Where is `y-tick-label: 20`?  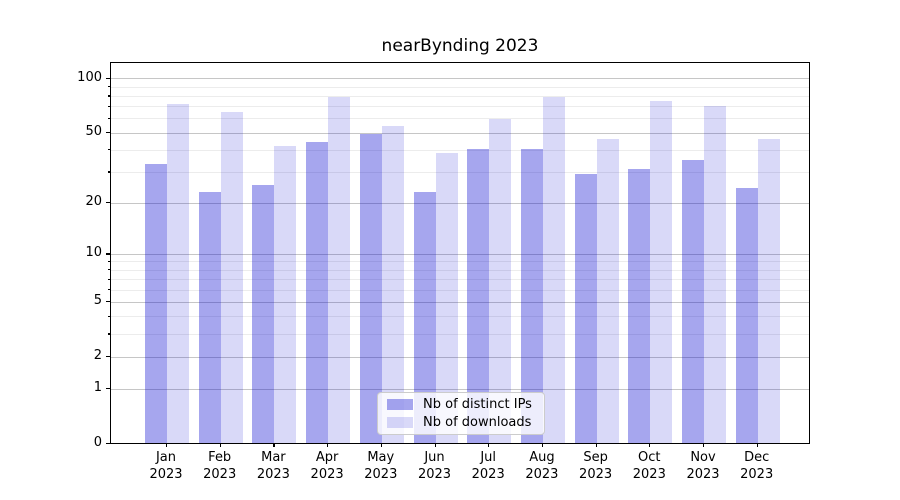 y-tick-label: 20 is located at coordinates (93, 202).